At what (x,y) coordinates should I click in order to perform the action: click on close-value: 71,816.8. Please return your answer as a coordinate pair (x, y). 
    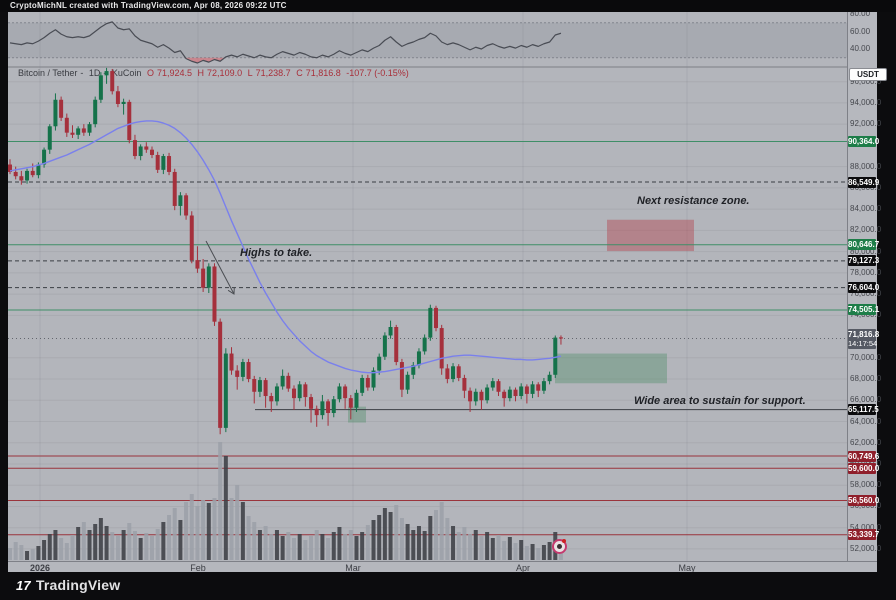
    Looking at the image, I should click on (323, 73).